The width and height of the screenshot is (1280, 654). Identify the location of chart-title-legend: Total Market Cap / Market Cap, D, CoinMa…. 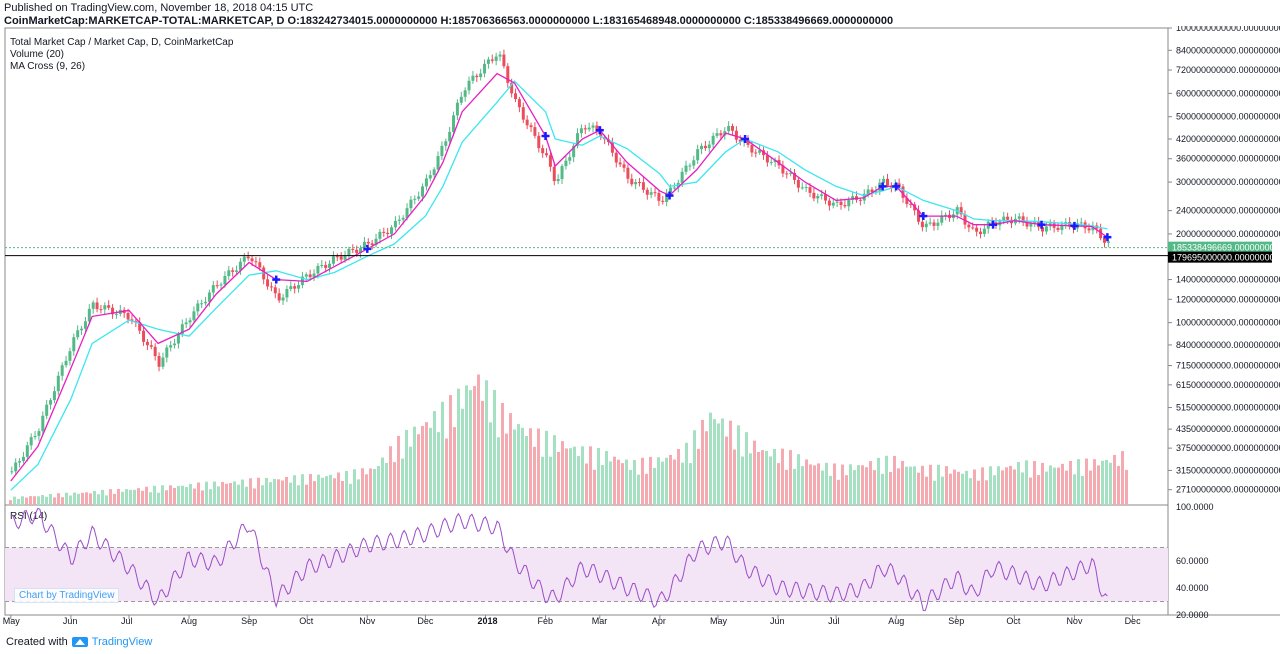
(122, 42).